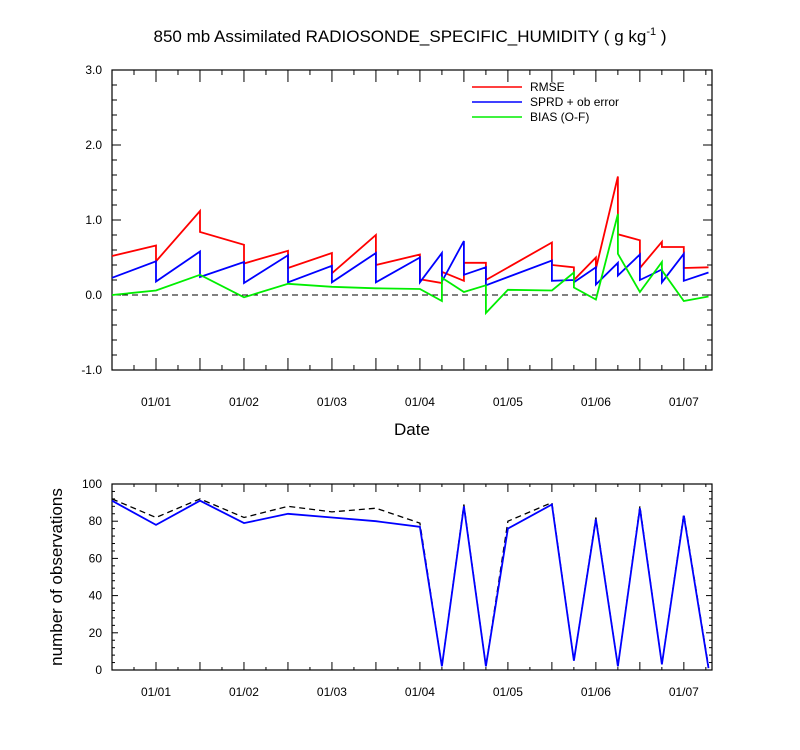  I want to click on top-x-tick-labels: 01/01 01/02 01/03 01/04 01/05 01/06 01/07, so click(420, 402).